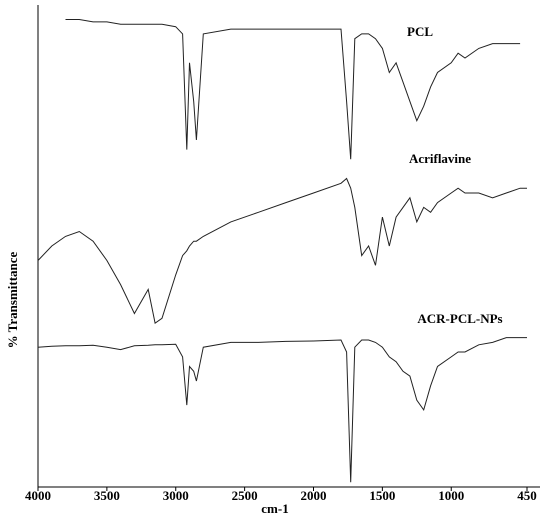  What do you see at coordinates (382, 495) in the screenshot?
I see `x-tick-label: 1500` at bounding box center [382, 495].